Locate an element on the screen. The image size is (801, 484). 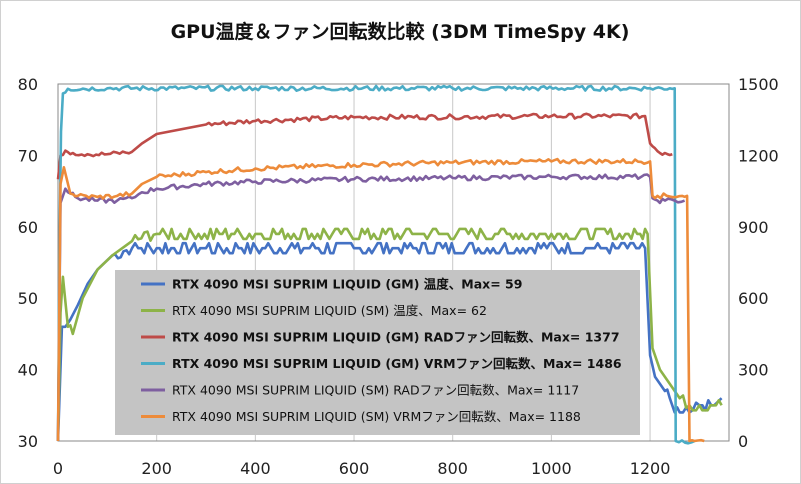
y-left-tick-label: 40 is located at coordinates (28, 370).